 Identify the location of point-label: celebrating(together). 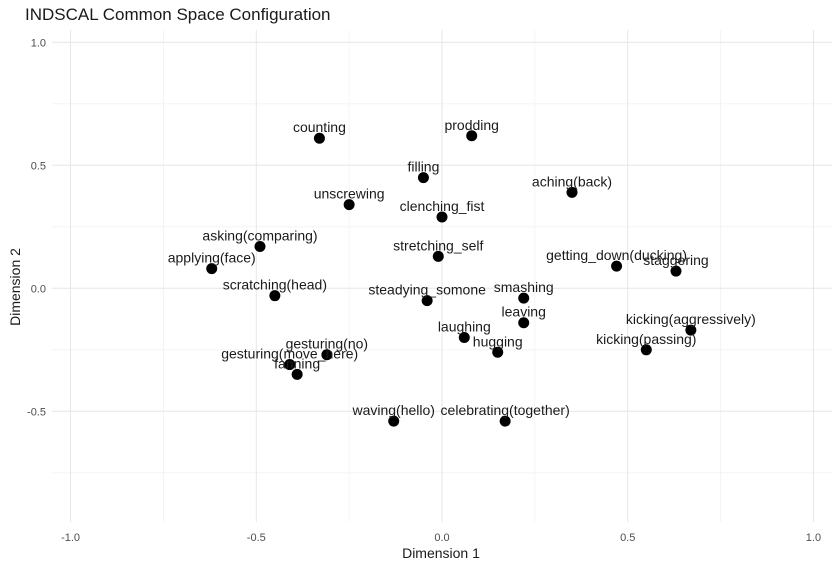
(505, 410).